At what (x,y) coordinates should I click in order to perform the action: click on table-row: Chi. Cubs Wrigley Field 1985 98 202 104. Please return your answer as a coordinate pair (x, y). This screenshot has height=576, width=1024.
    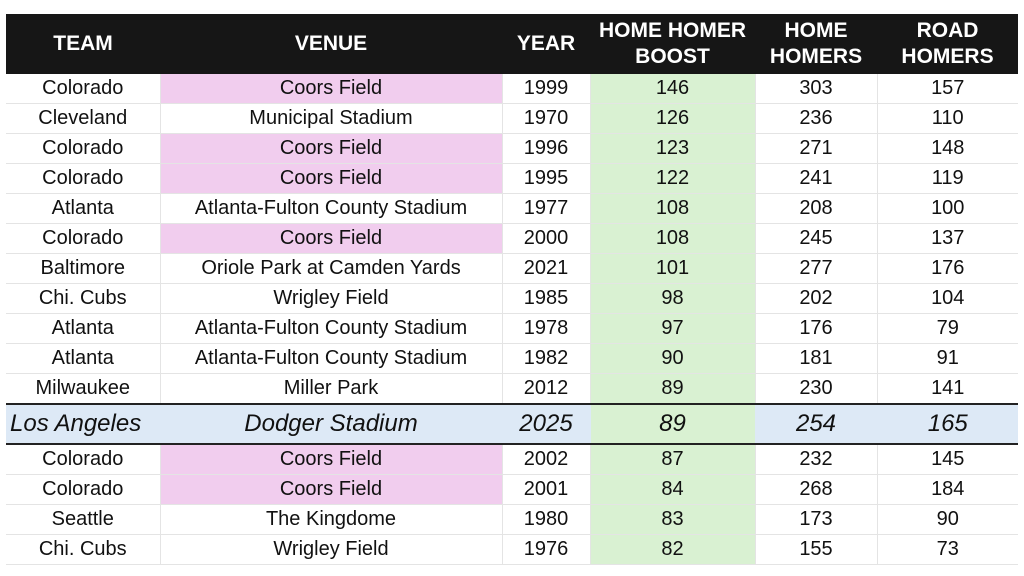
    Looking at the image, I should click on (512, 298).